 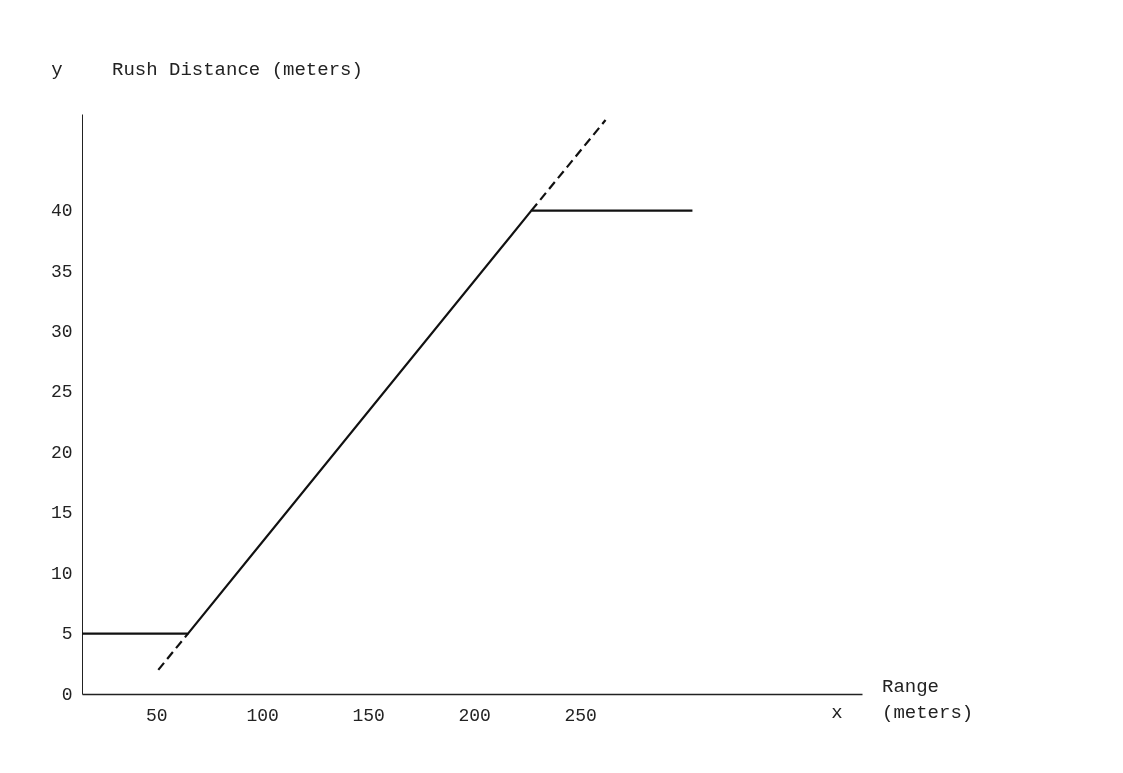 What do you see at coordinates (237, 70) in the screenshot?
I see `y-axis-title: Rush Distance (meters)` at bounding box center [237, 70].